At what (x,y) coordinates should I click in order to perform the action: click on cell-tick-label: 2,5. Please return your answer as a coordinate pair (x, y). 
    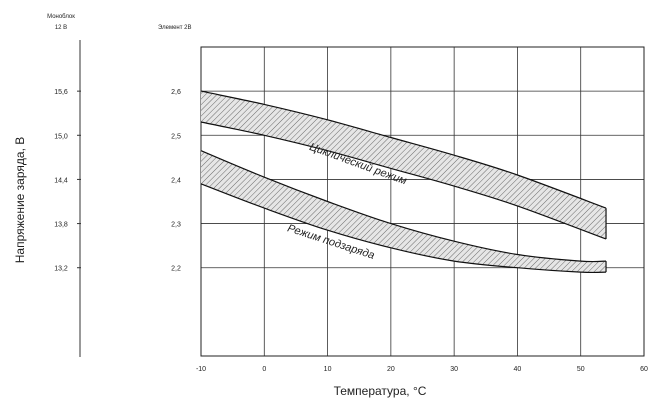
    Looking at the image, I should click on (176, 136).